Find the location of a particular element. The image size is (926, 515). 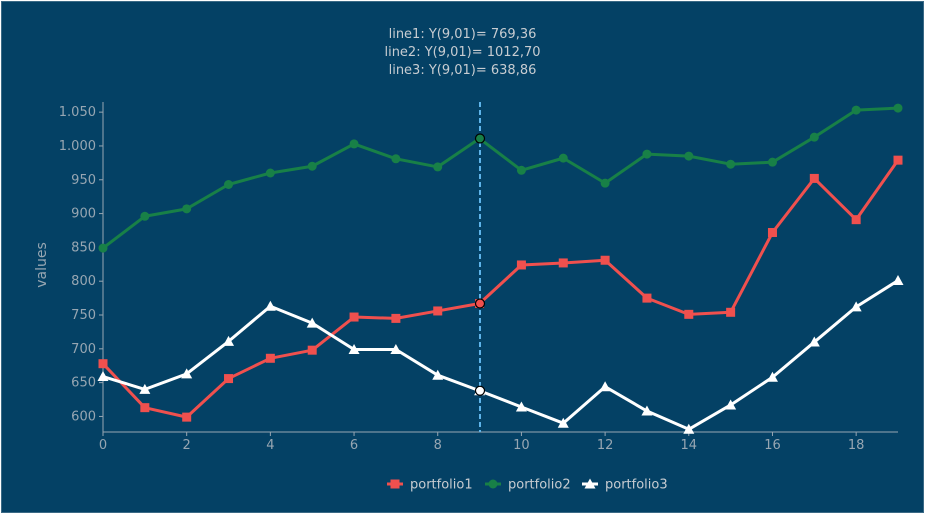

y-tick-label: 600 is located at coordinates (83, 416).